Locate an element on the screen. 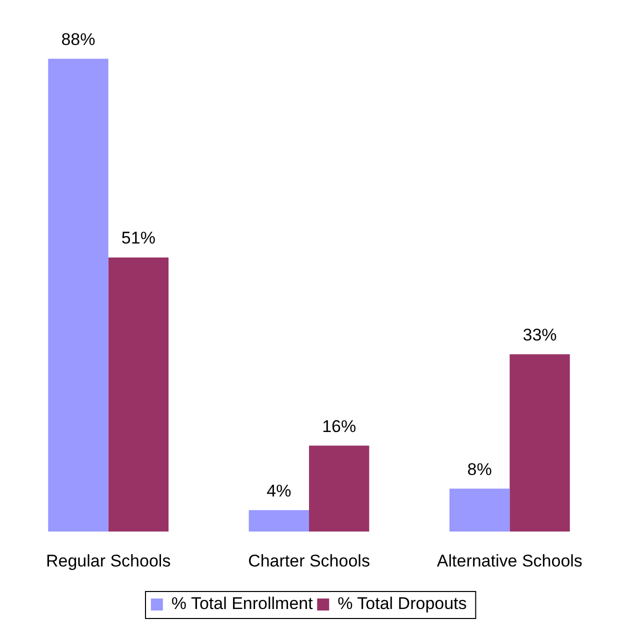 Image resolution: width=618 pixels, height=637 pixels. data-label: 4% is located at coordinates (279, 490).